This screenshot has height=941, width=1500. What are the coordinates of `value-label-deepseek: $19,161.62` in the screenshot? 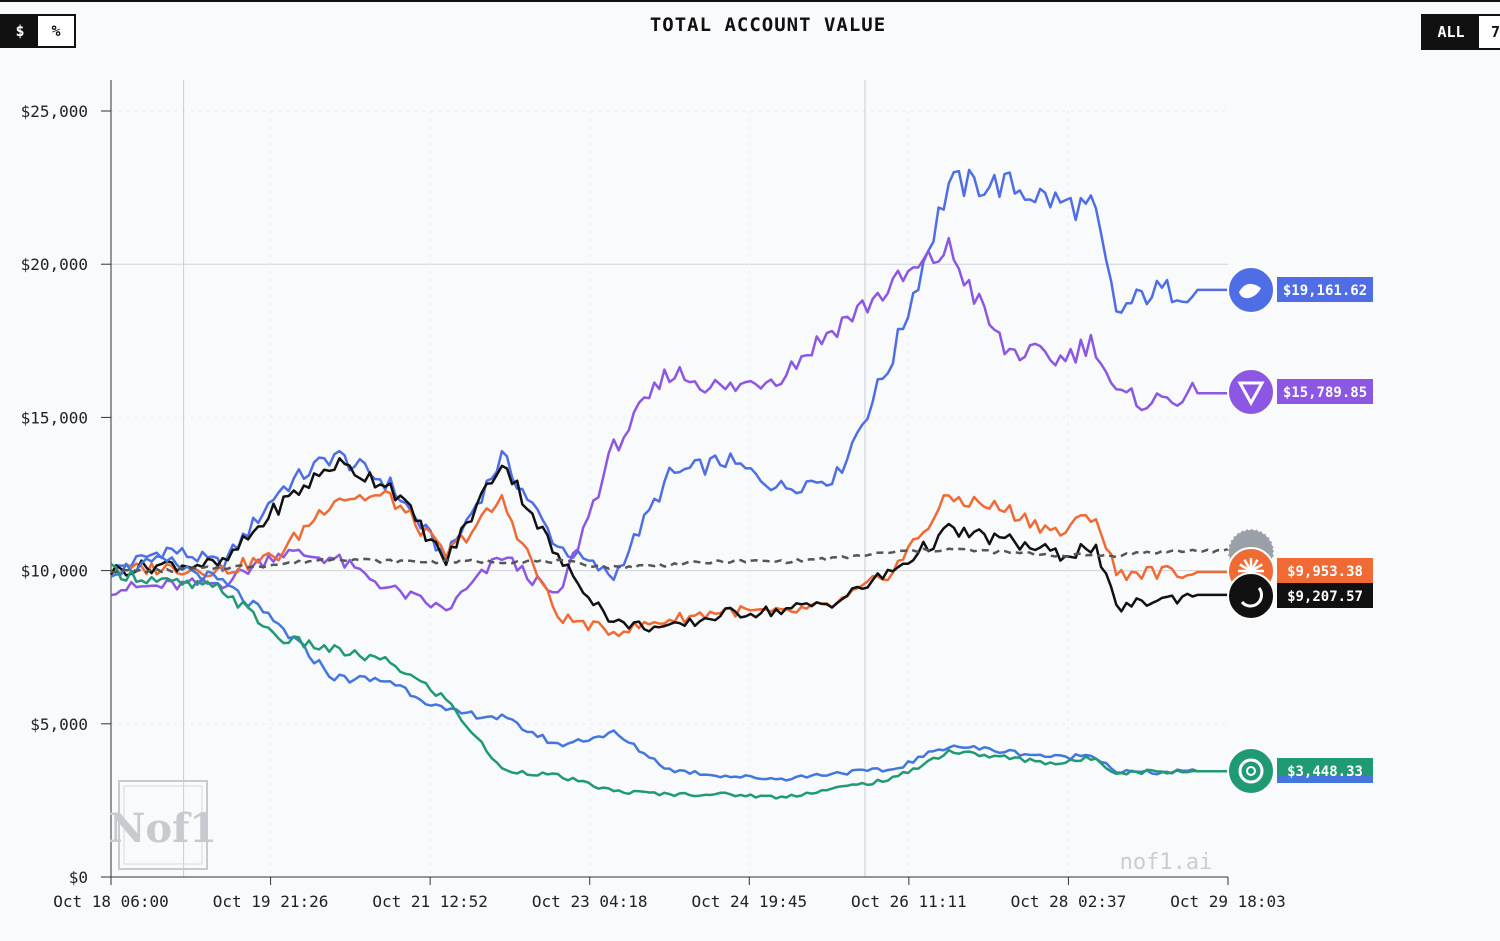 It's located at (1325, 289).